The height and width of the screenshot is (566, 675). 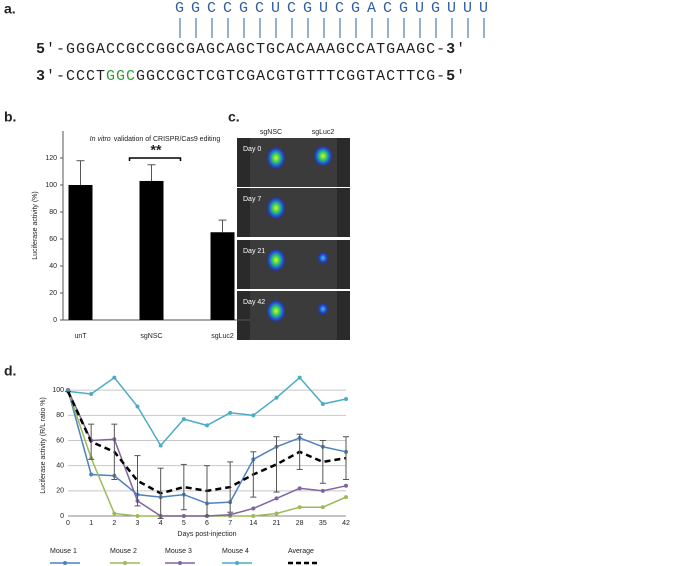 I want to click on x-tick-label: 0, so click(x=68, y=523).